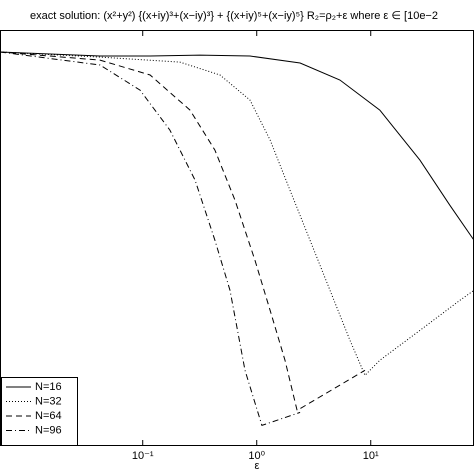 This screenshot has height=474, width=474. What do you see at coordinates (256, 456) in the screenshot?
I see `x-tick-label: 10⁰` at bounding box center [256, 456].